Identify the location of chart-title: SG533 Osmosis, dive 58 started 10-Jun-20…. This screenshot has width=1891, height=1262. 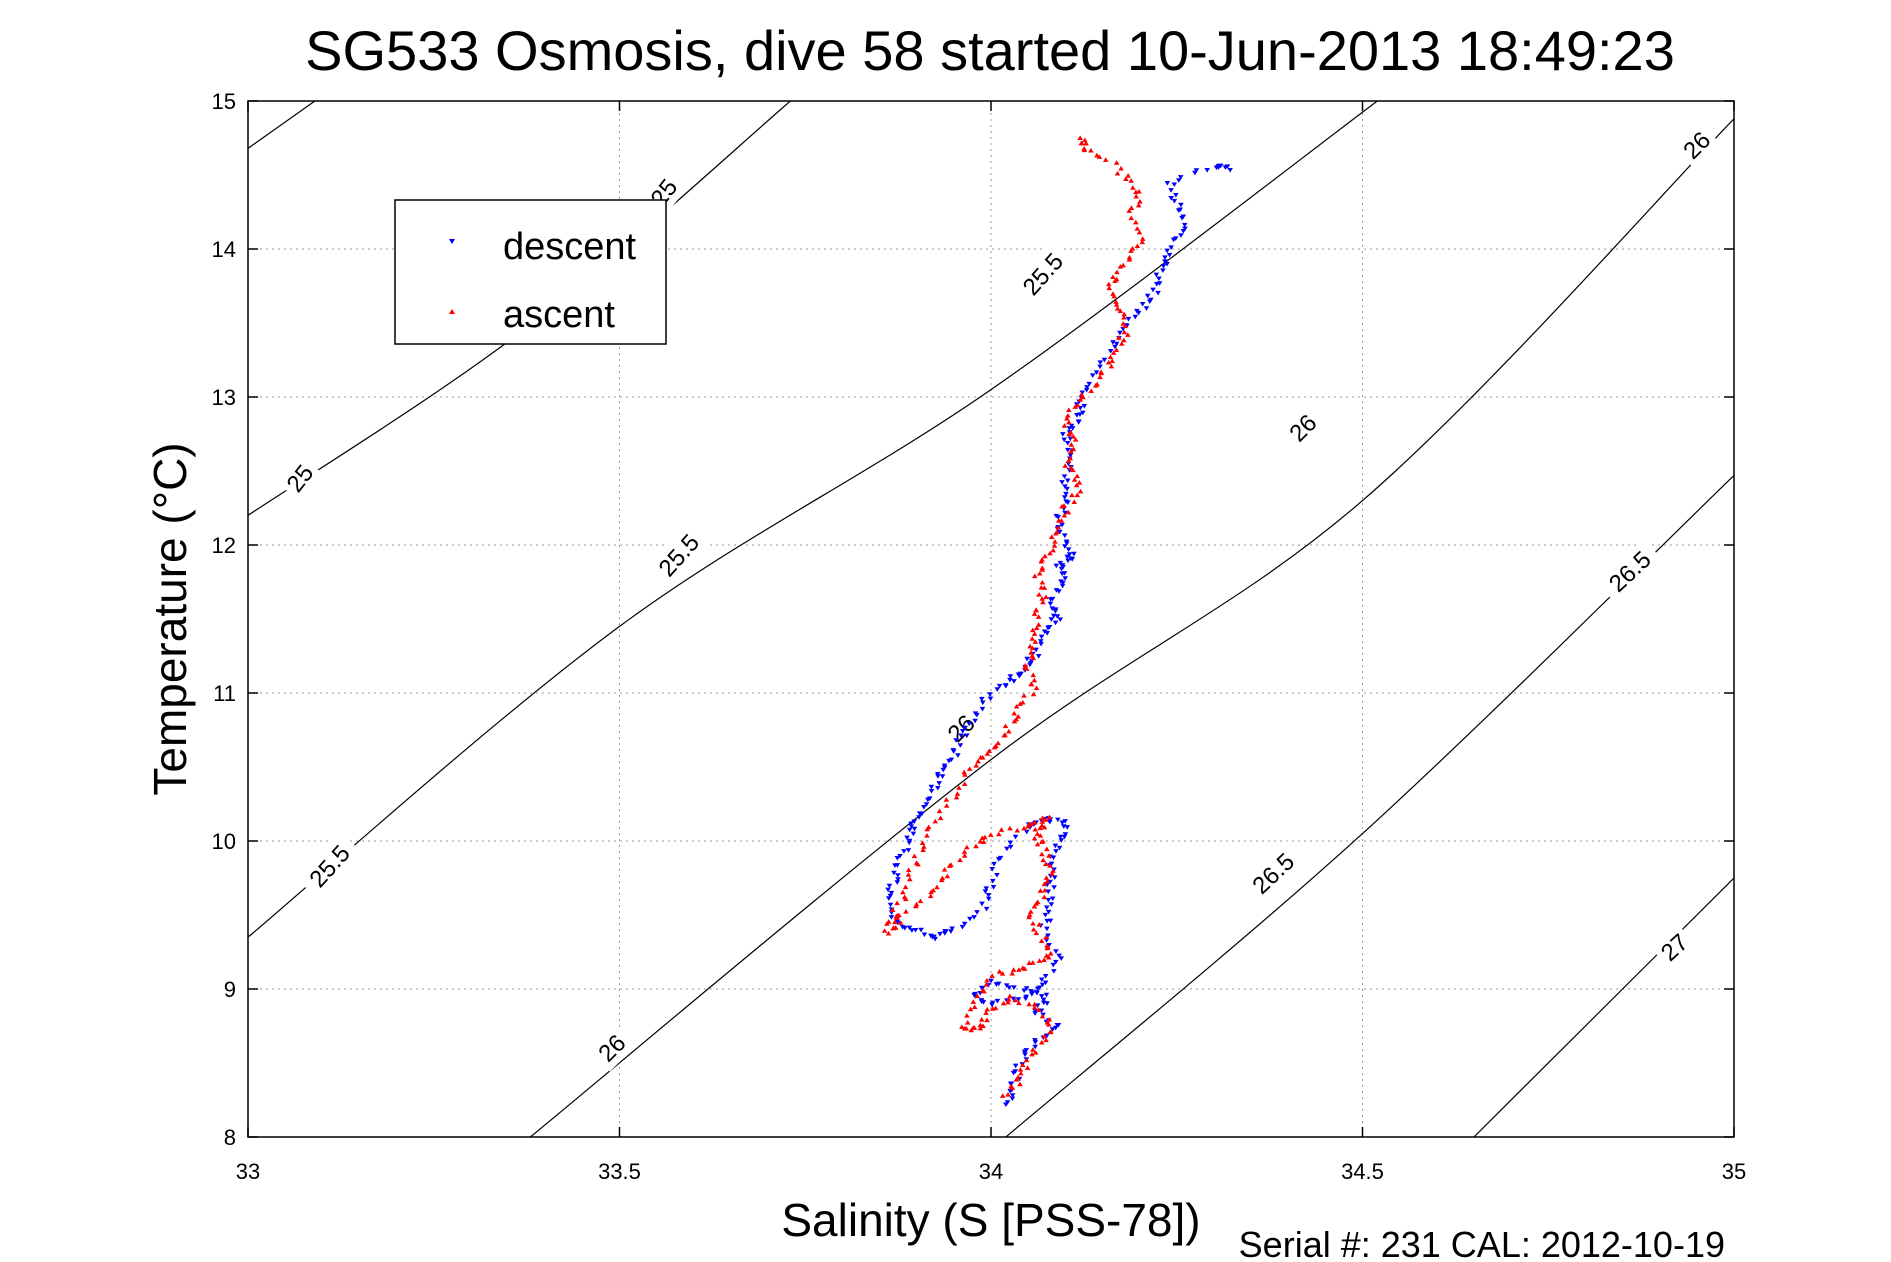
(990, 50).